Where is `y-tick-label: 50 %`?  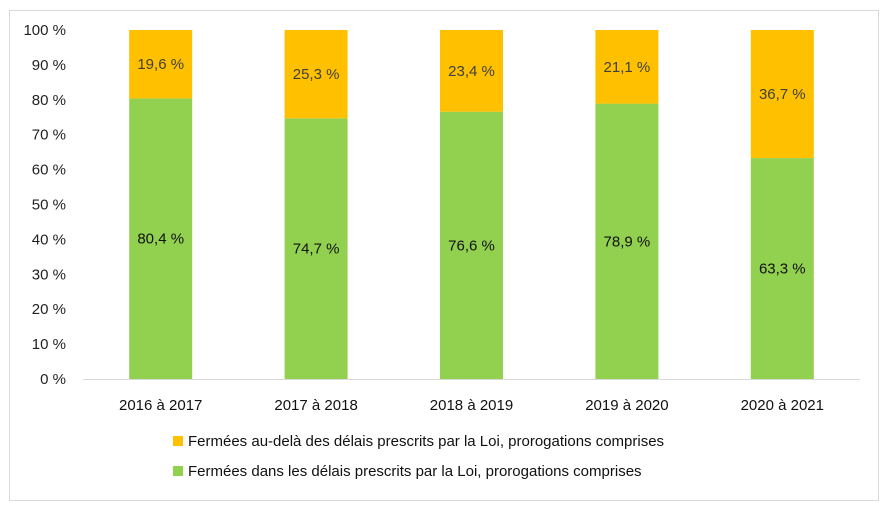 y-tick-label: 50 % is located at coordinates (49, 205).